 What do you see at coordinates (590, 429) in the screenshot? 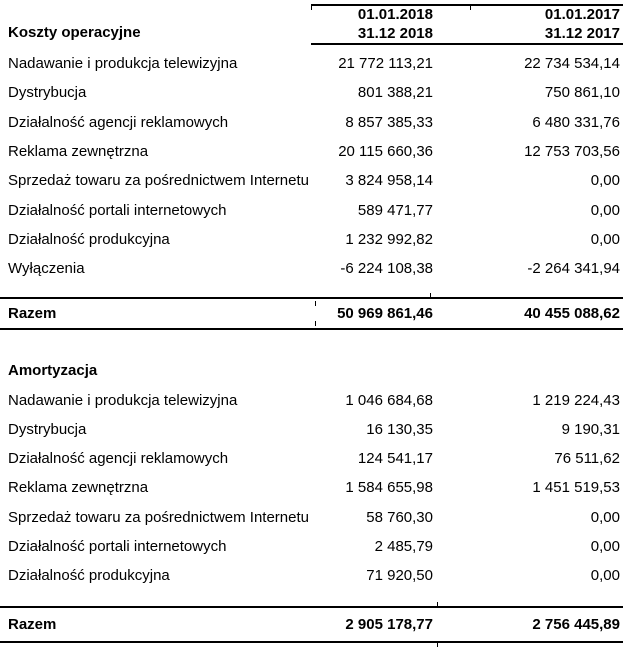
I see `value-2017: 9 190,31` at bounding box center [590, 429].